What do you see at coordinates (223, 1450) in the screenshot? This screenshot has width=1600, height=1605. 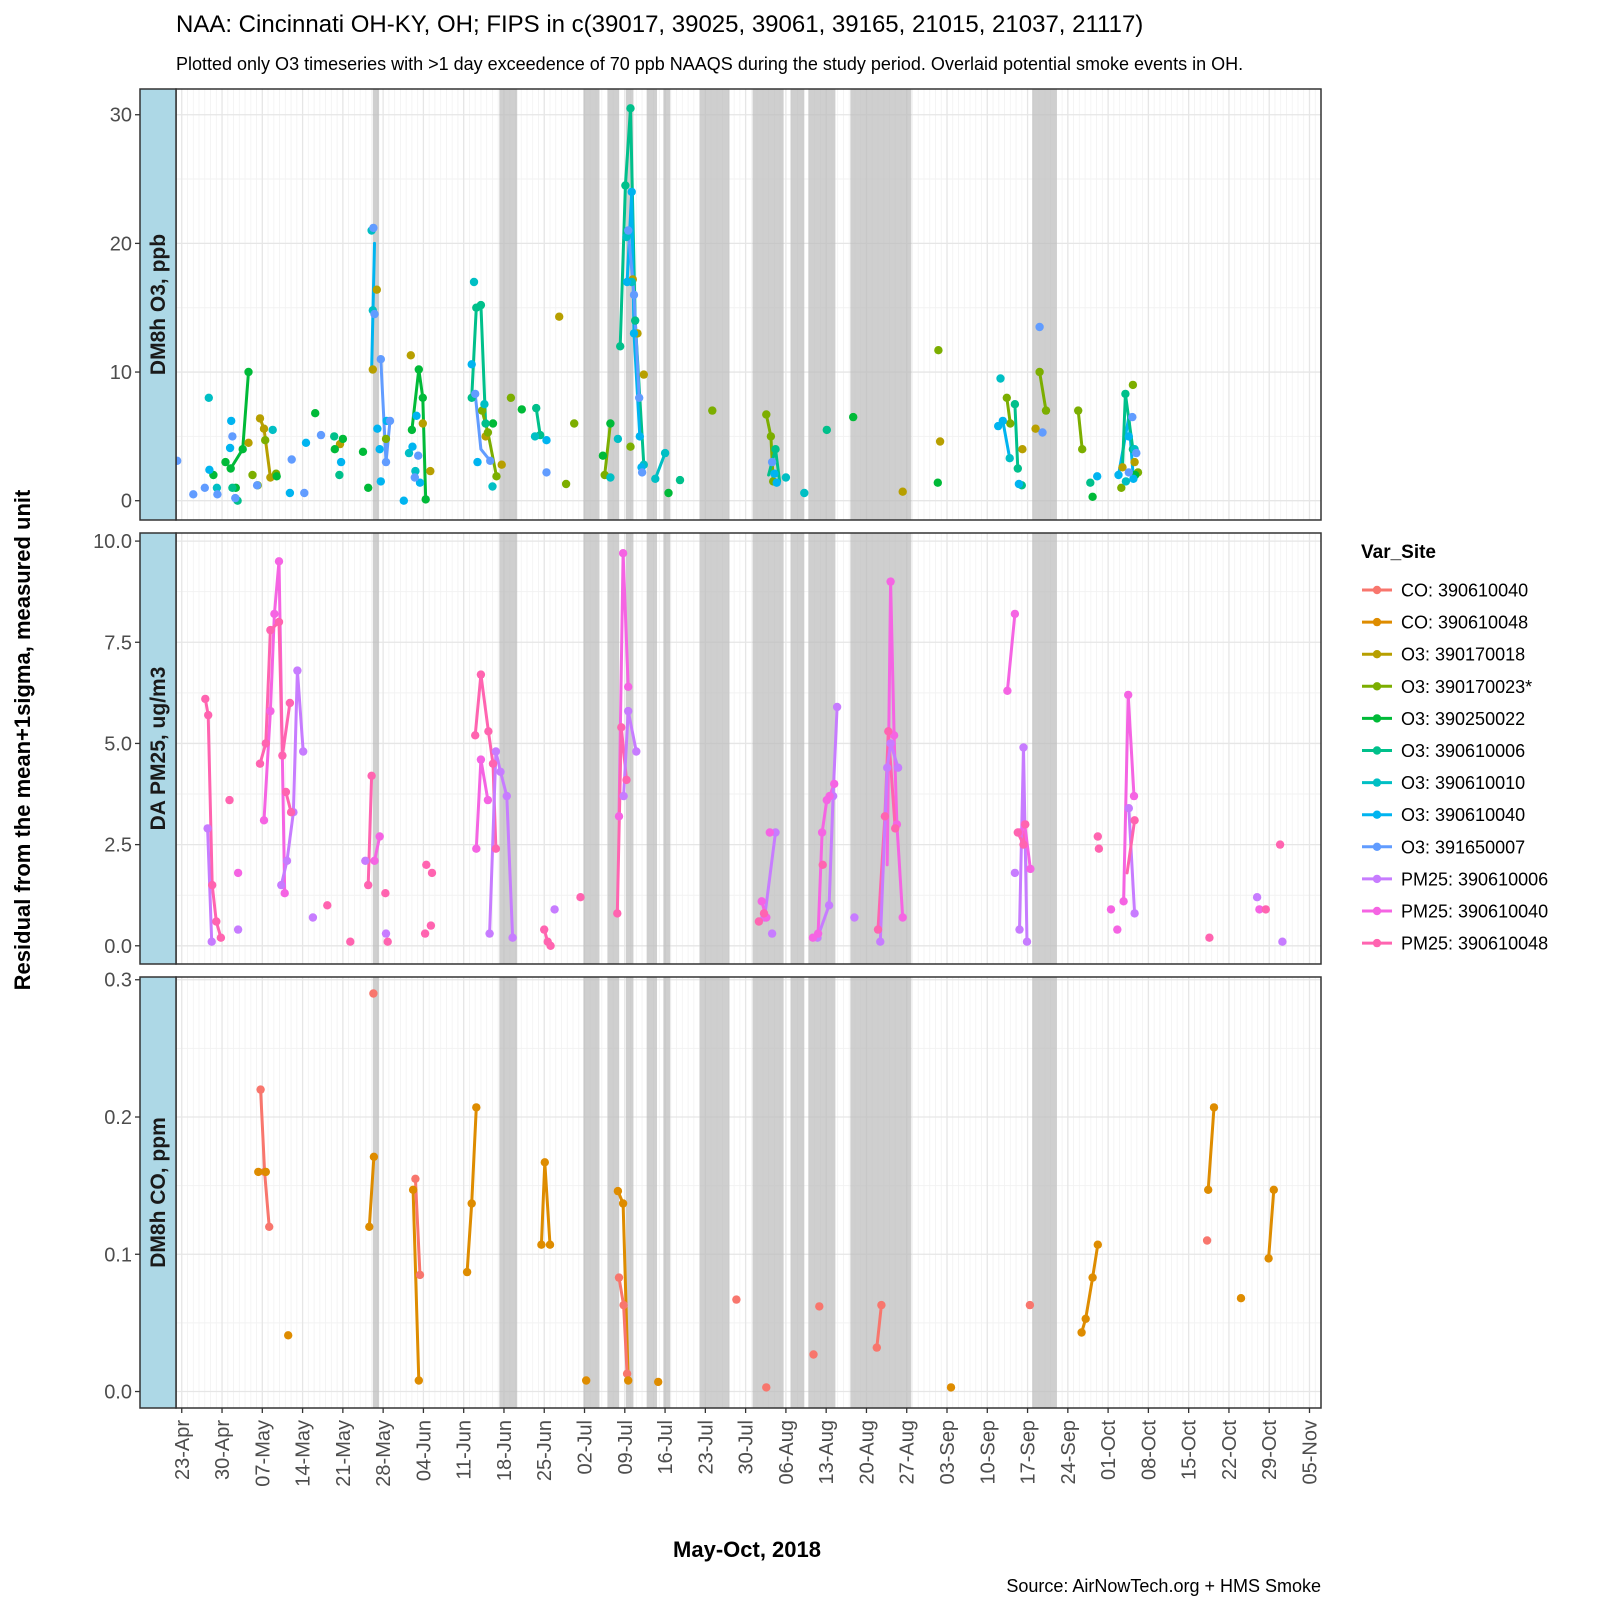 I see `x-tick-label: 30-Apr` at bounding box center [223, 1450].